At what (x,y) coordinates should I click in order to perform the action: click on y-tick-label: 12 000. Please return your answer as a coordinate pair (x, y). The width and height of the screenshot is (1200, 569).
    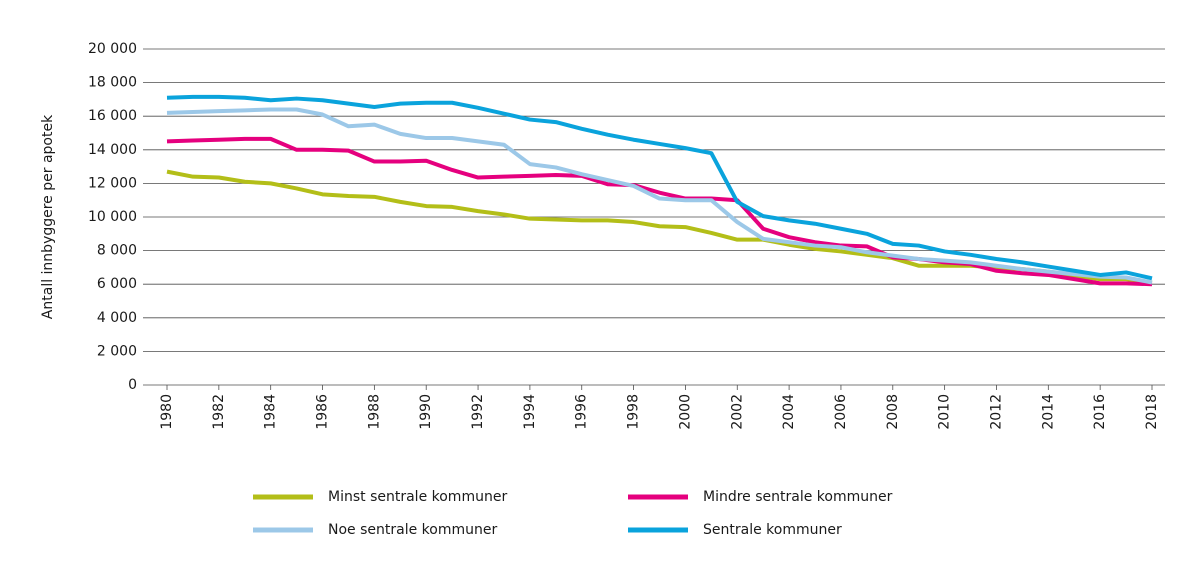
    Looking at the image, I should click on (112, 183).